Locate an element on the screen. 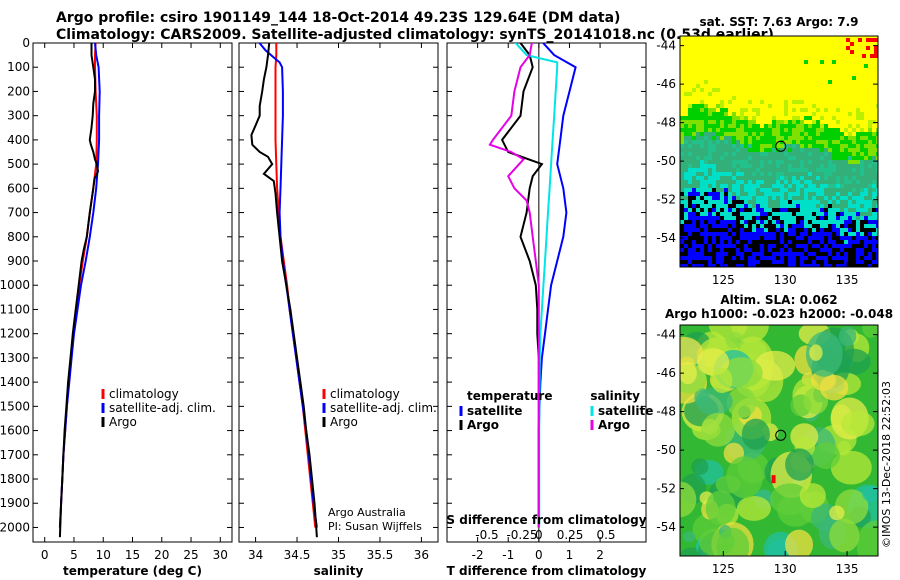 The image size is (900, 580). y-tick-label: 2000 is located at coordinates (15, 527).